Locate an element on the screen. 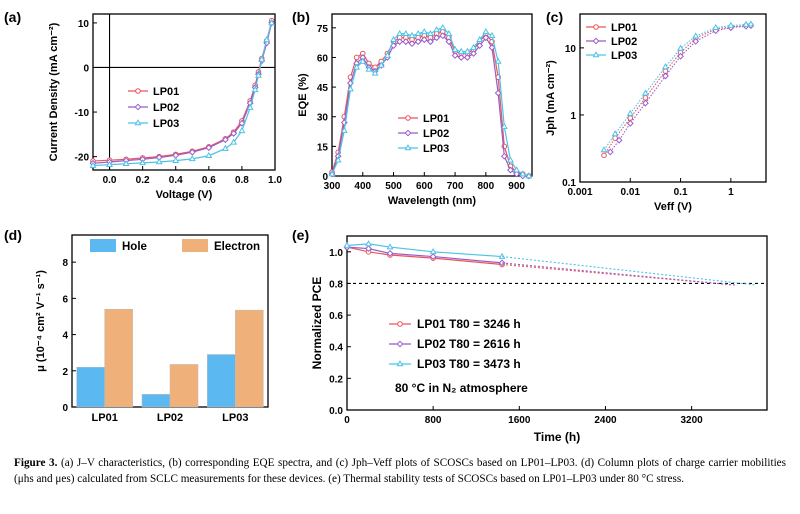  x-tick-label: 400 is located at coordinates (362, 186).